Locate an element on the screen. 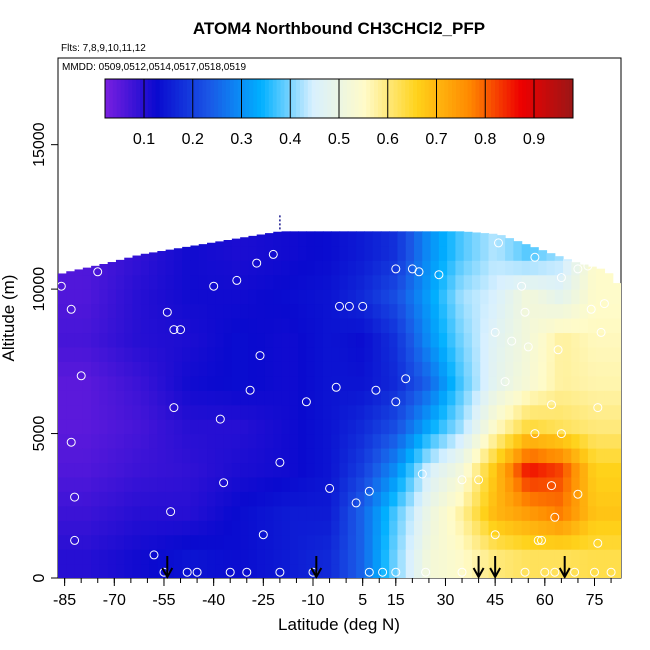  x-axis-label: Latitude (deg N) is located at coordinates (339, 624).